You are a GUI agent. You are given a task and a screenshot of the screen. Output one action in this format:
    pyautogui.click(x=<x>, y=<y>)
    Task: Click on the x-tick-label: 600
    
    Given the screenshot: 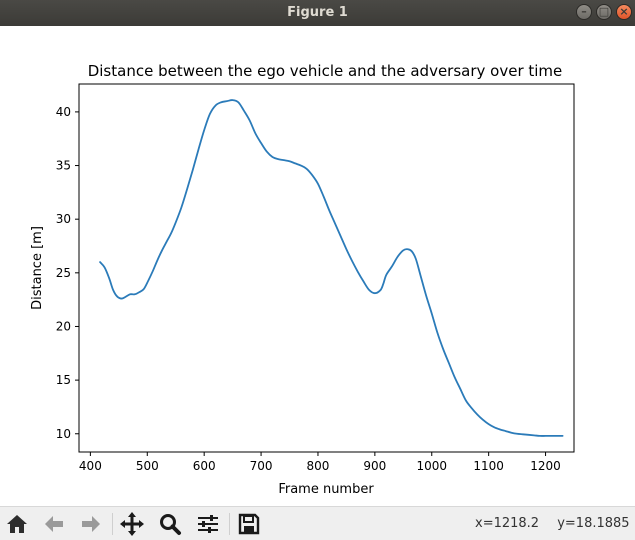 What is the action you would take?
    pyautogui.click(x=204, y=466)
    